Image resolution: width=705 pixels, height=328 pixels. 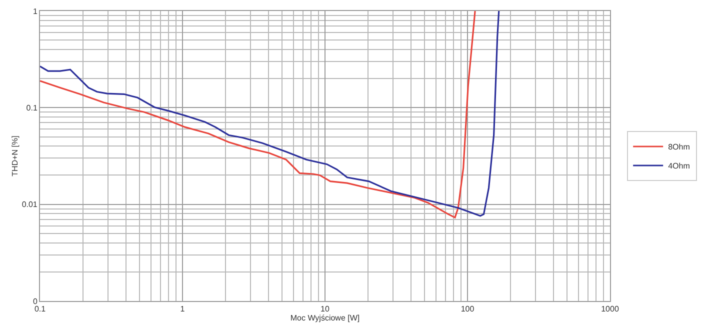 I want to click on x-tick-label: 1, so click(x=183, y=309).